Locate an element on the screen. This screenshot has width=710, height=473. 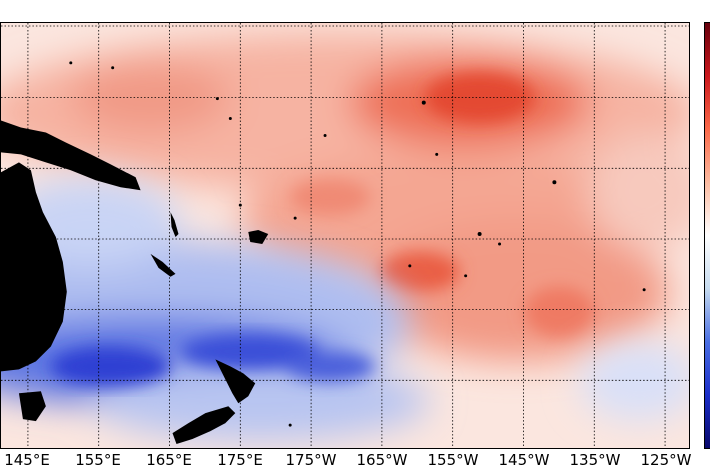
cold-anomaly-cores is located at coordinates (212, 360).